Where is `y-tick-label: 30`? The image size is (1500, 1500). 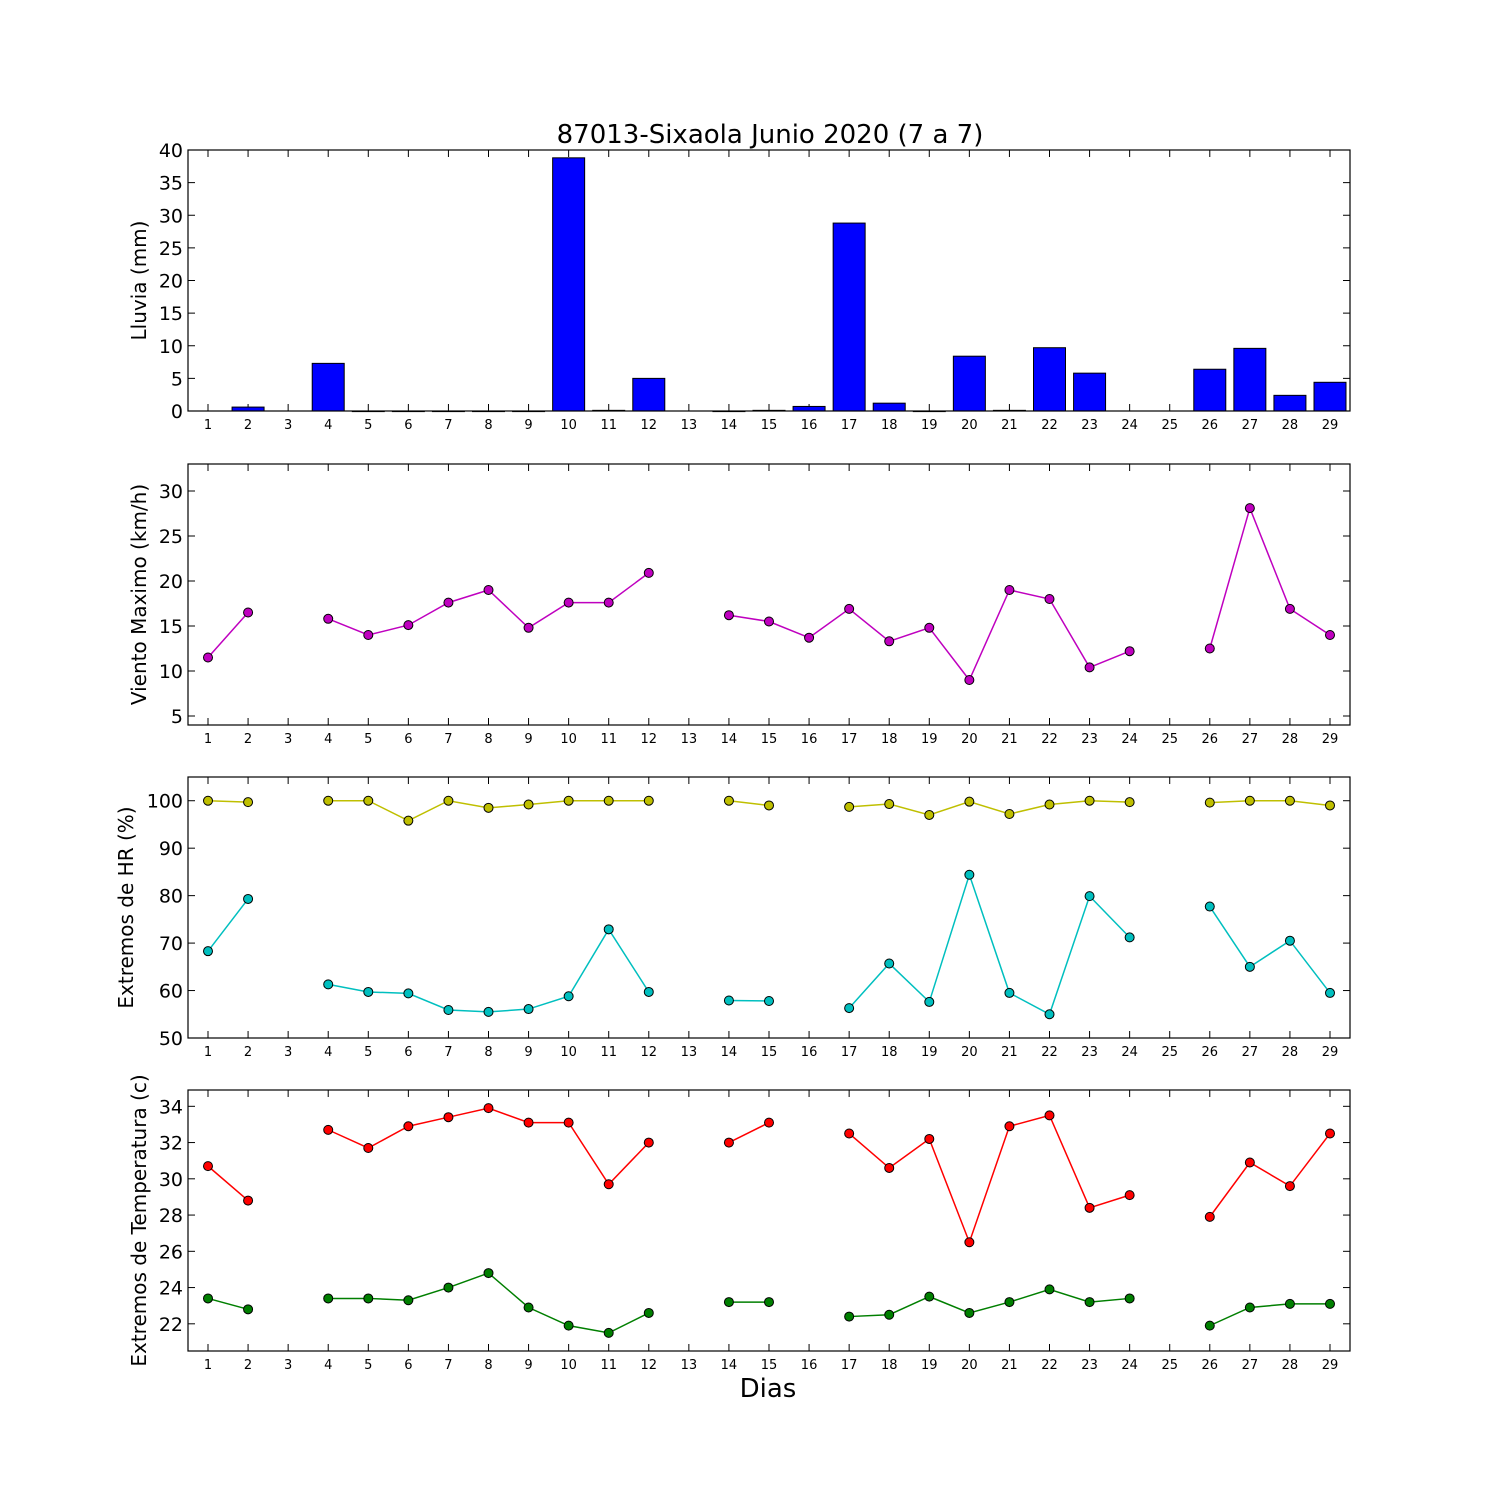 y-tick-label: 30 is located at coordinates (171, 1180).